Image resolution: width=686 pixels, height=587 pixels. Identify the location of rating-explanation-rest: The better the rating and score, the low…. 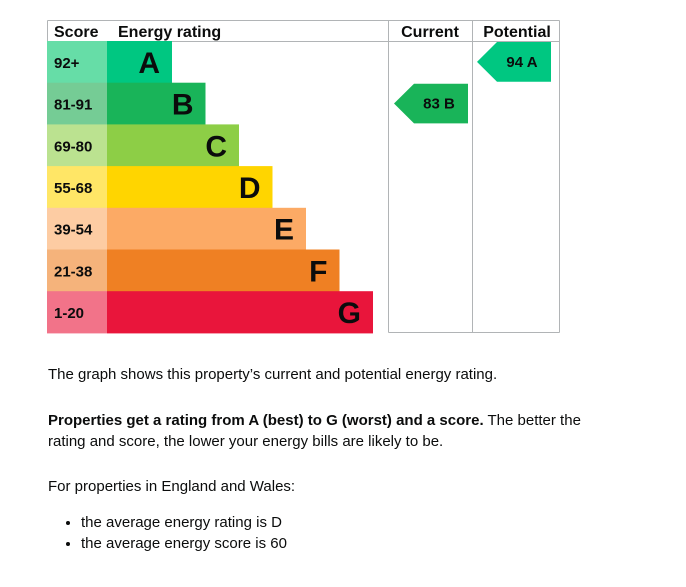
(314, 431).